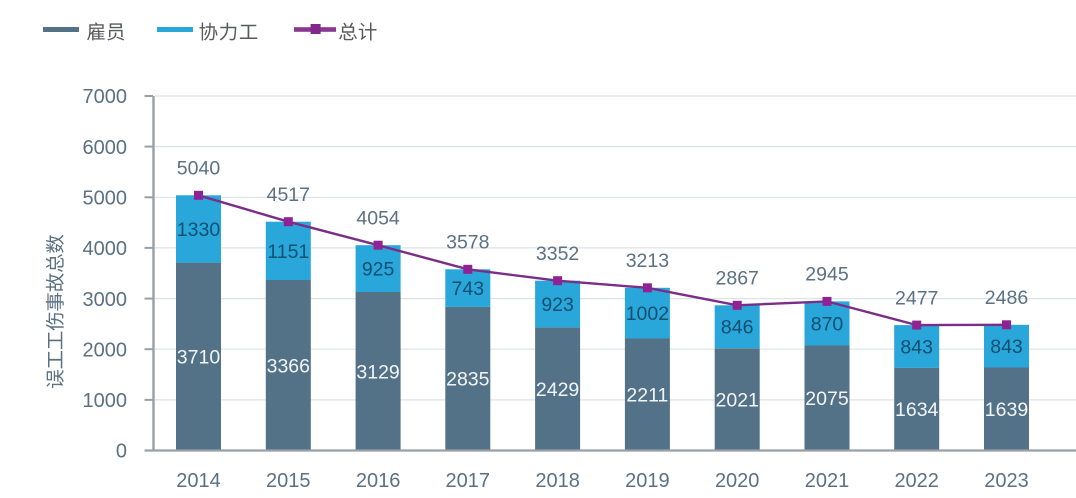  I want to click on svg-text: 2486, so click(1006, 298).